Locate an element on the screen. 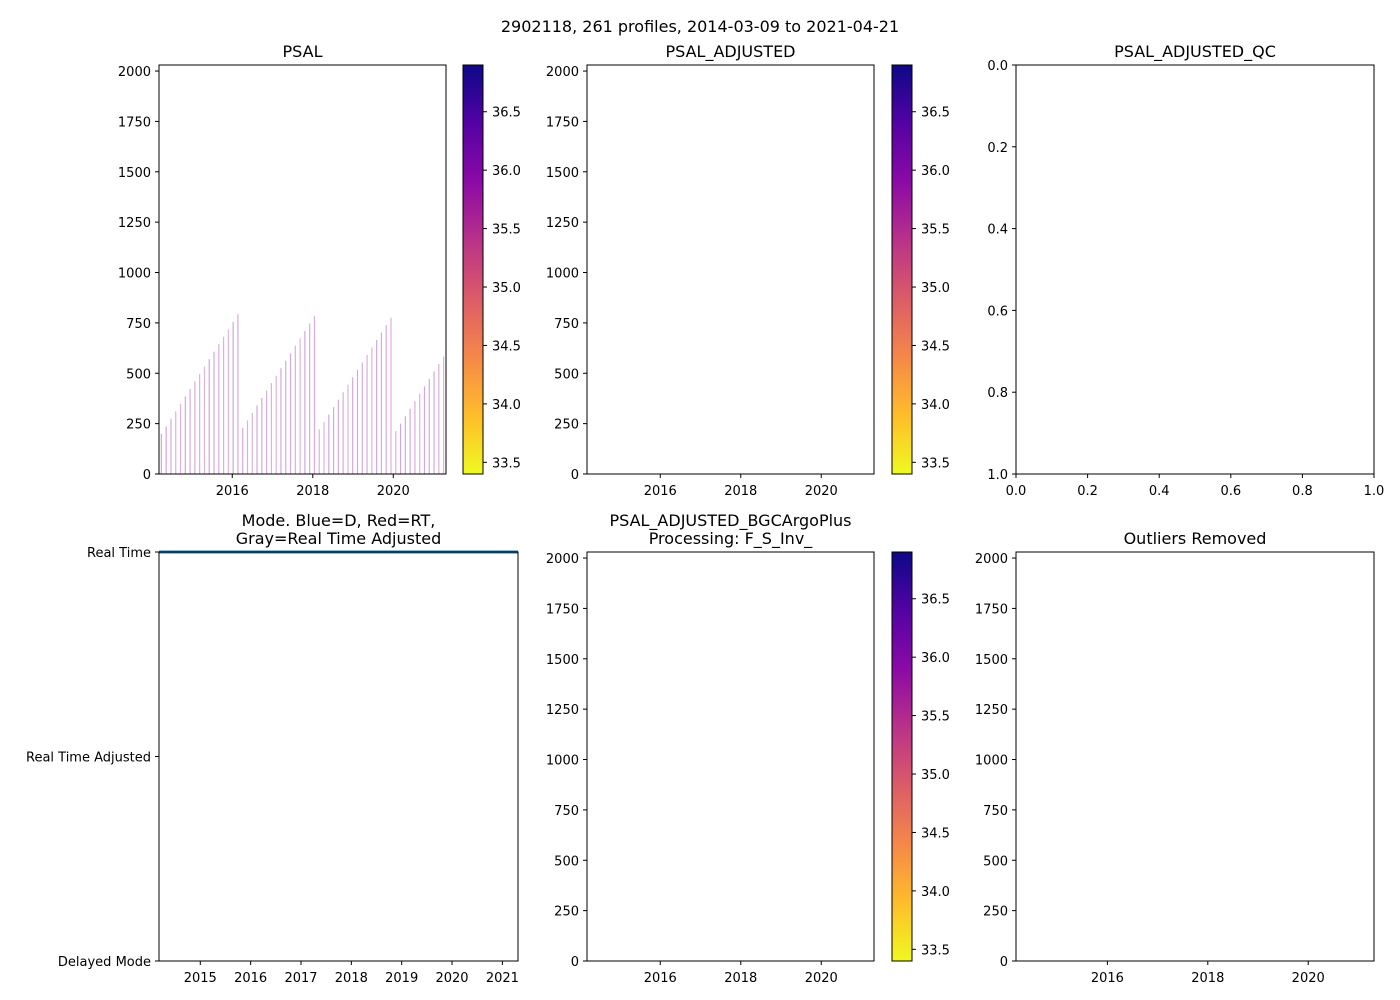 This screenshot has width=1400, height=1000. y-tick-label: Real Time Adjusted is located at coordinates (88, 758).